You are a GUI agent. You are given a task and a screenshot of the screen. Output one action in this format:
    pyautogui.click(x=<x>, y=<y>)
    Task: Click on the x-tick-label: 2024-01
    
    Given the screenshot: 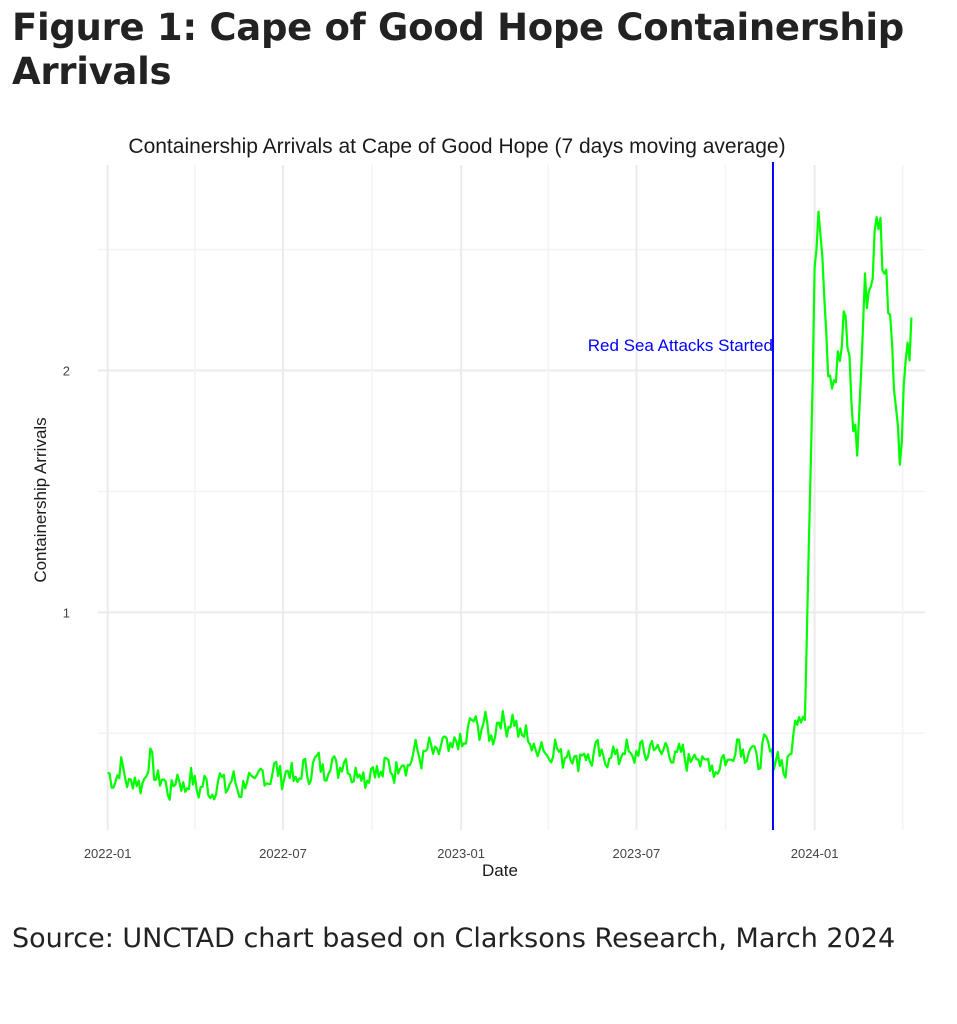 What is the action you would take?
    pyautogui.click(x=815, y=853)
    